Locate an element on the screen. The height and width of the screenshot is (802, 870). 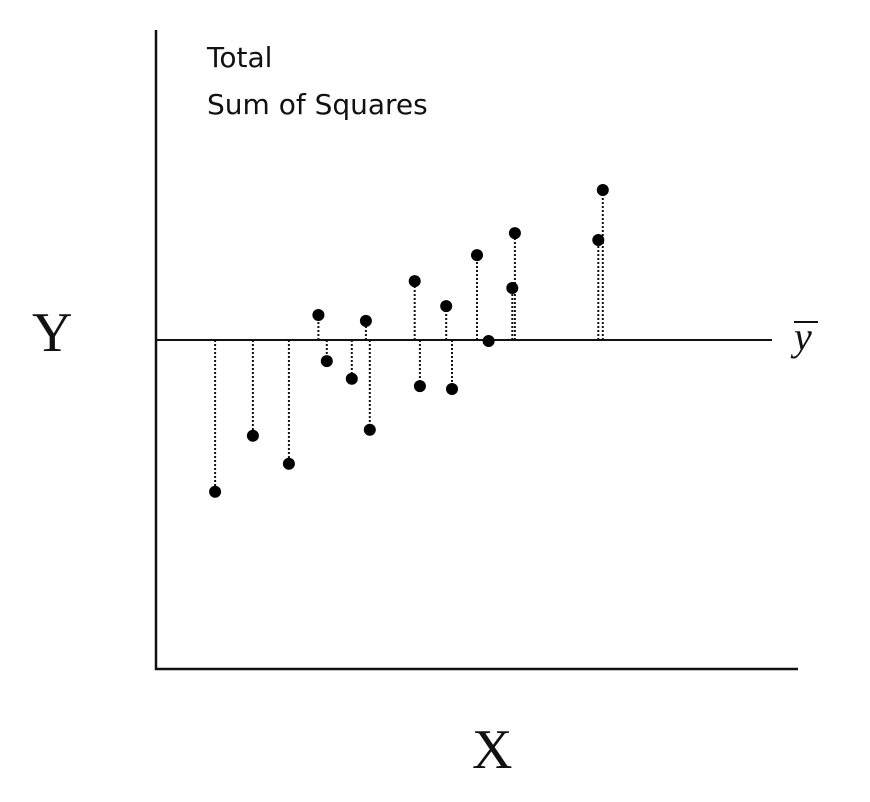
y-axis-label: Y is located at coordinates (52, 333).